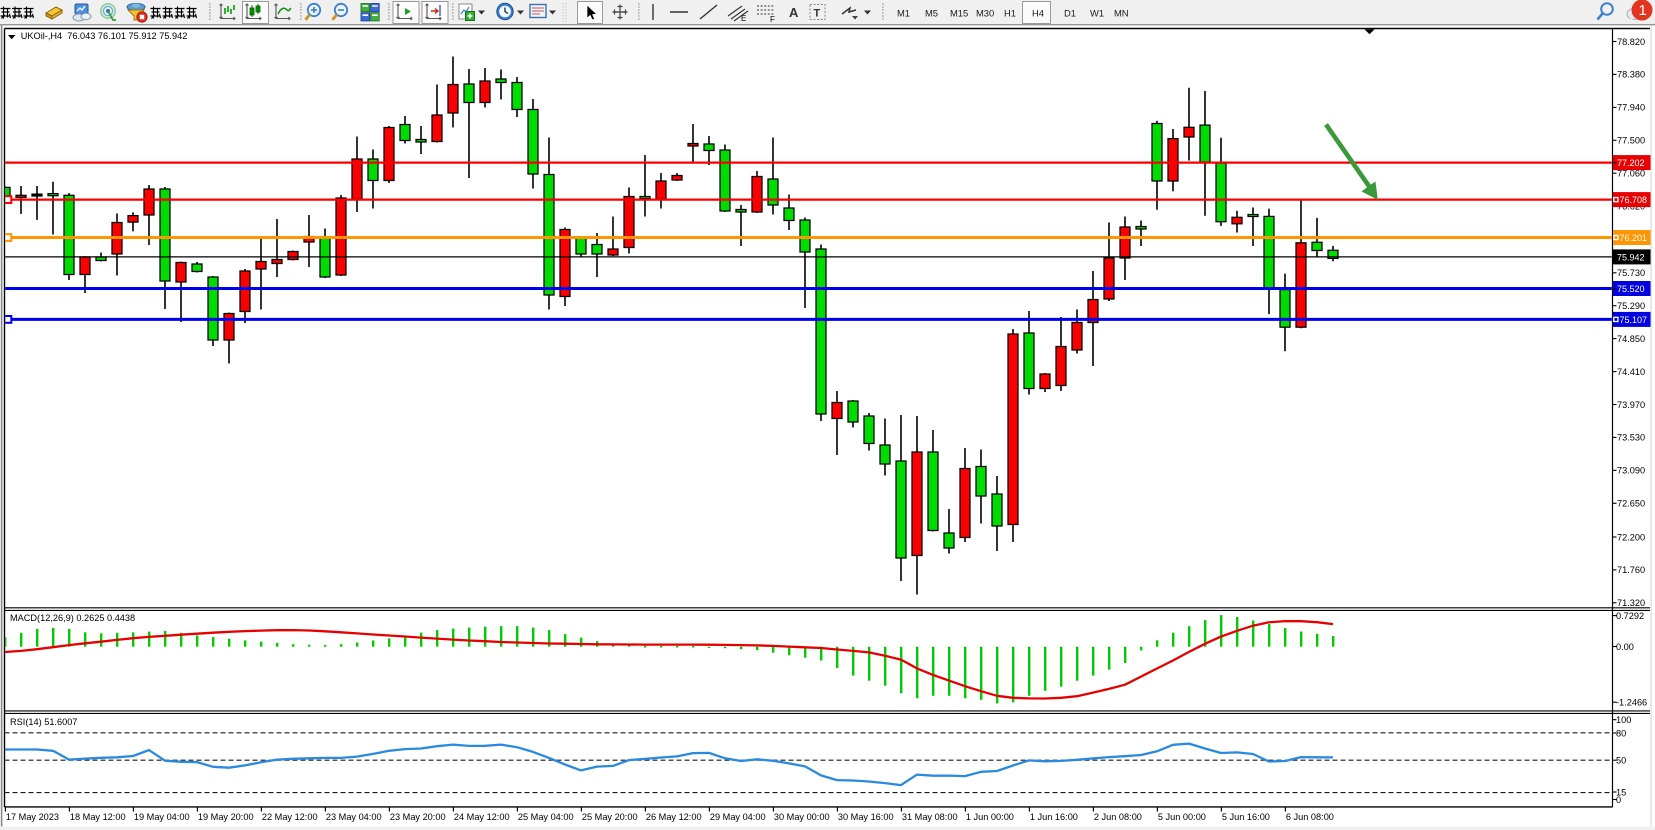  I want to click on svg-text: 50, so click(1621, 761).